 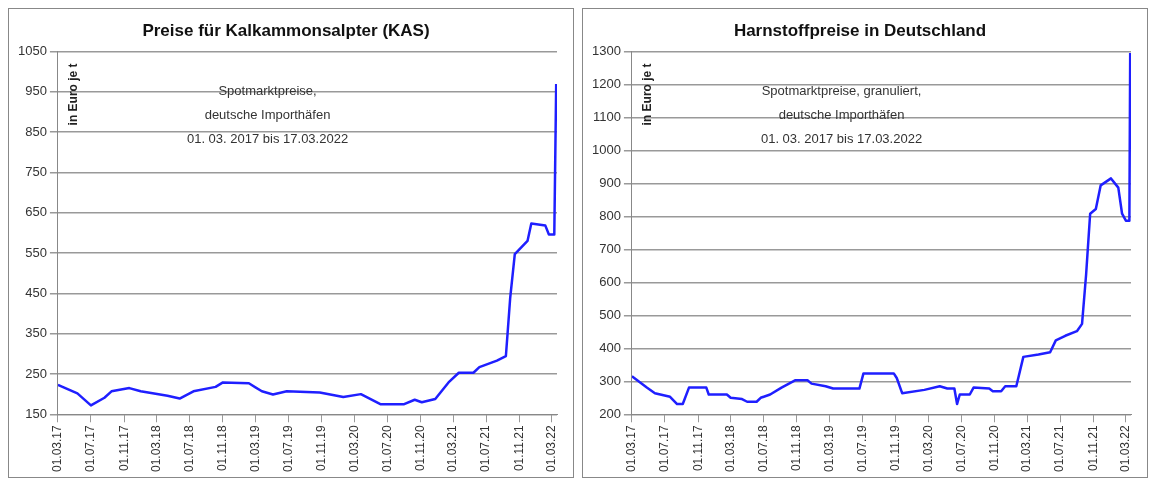 I want to click on y-tick-label: 1300, so click(x=606, y=50).